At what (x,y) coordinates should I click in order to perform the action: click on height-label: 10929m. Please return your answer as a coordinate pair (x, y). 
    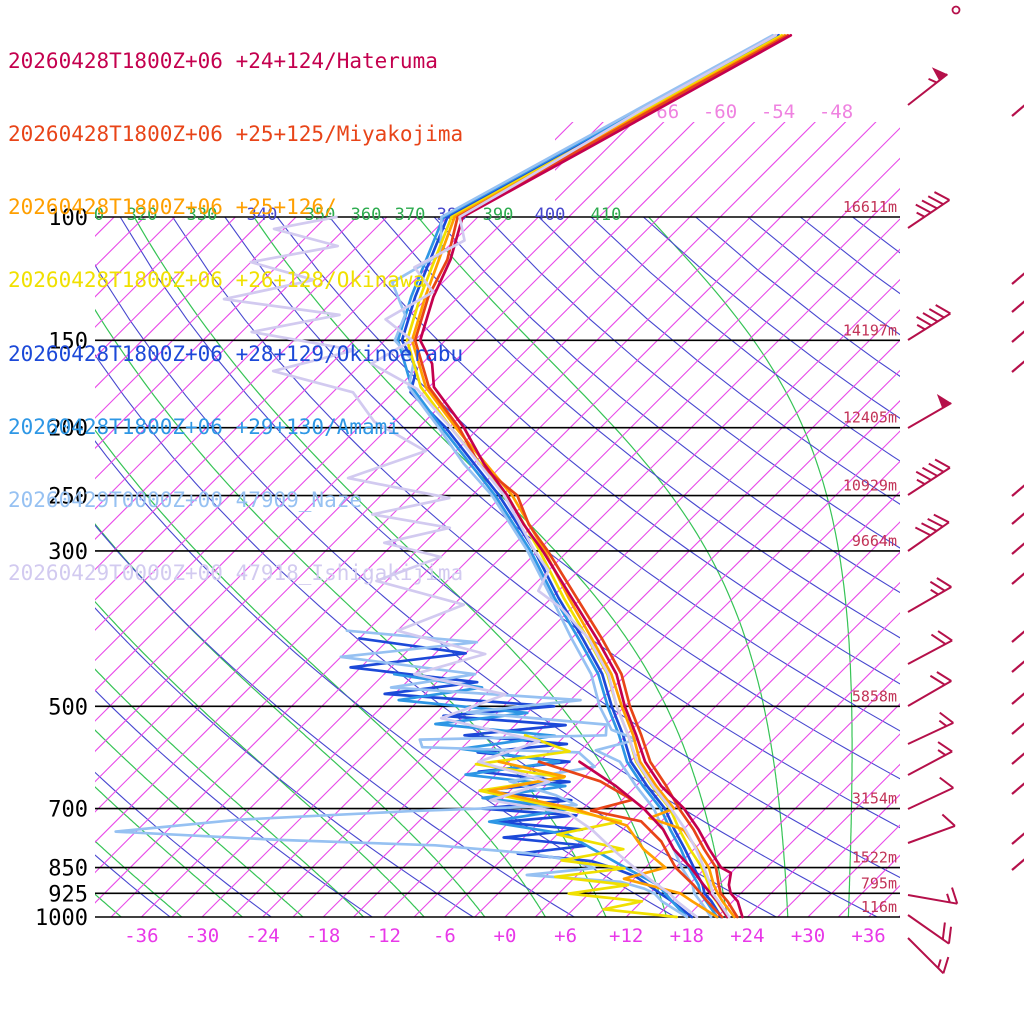
    Looking at the image, I should click on (870, 486).